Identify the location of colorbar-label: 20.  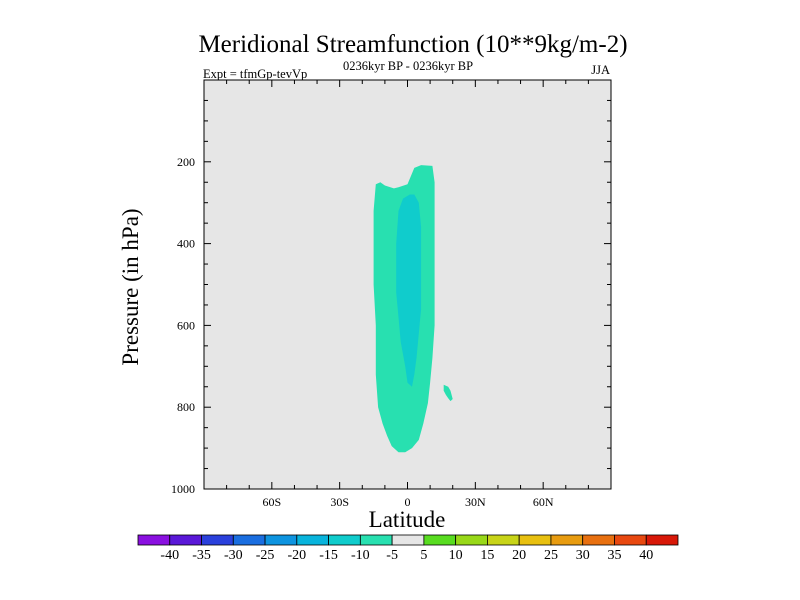
(519, 555).